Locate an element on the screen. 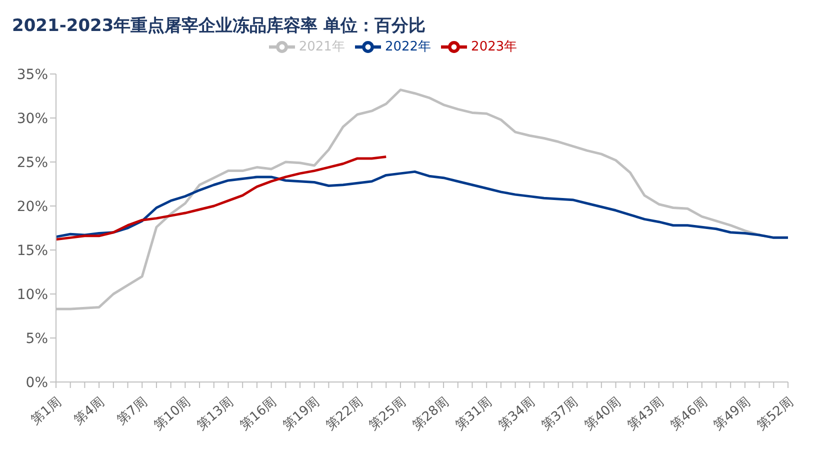 Image resolution: width=817 pixels, height=463 pixels. x-tick-label: 第40周 is located at coordinates (603, 414).